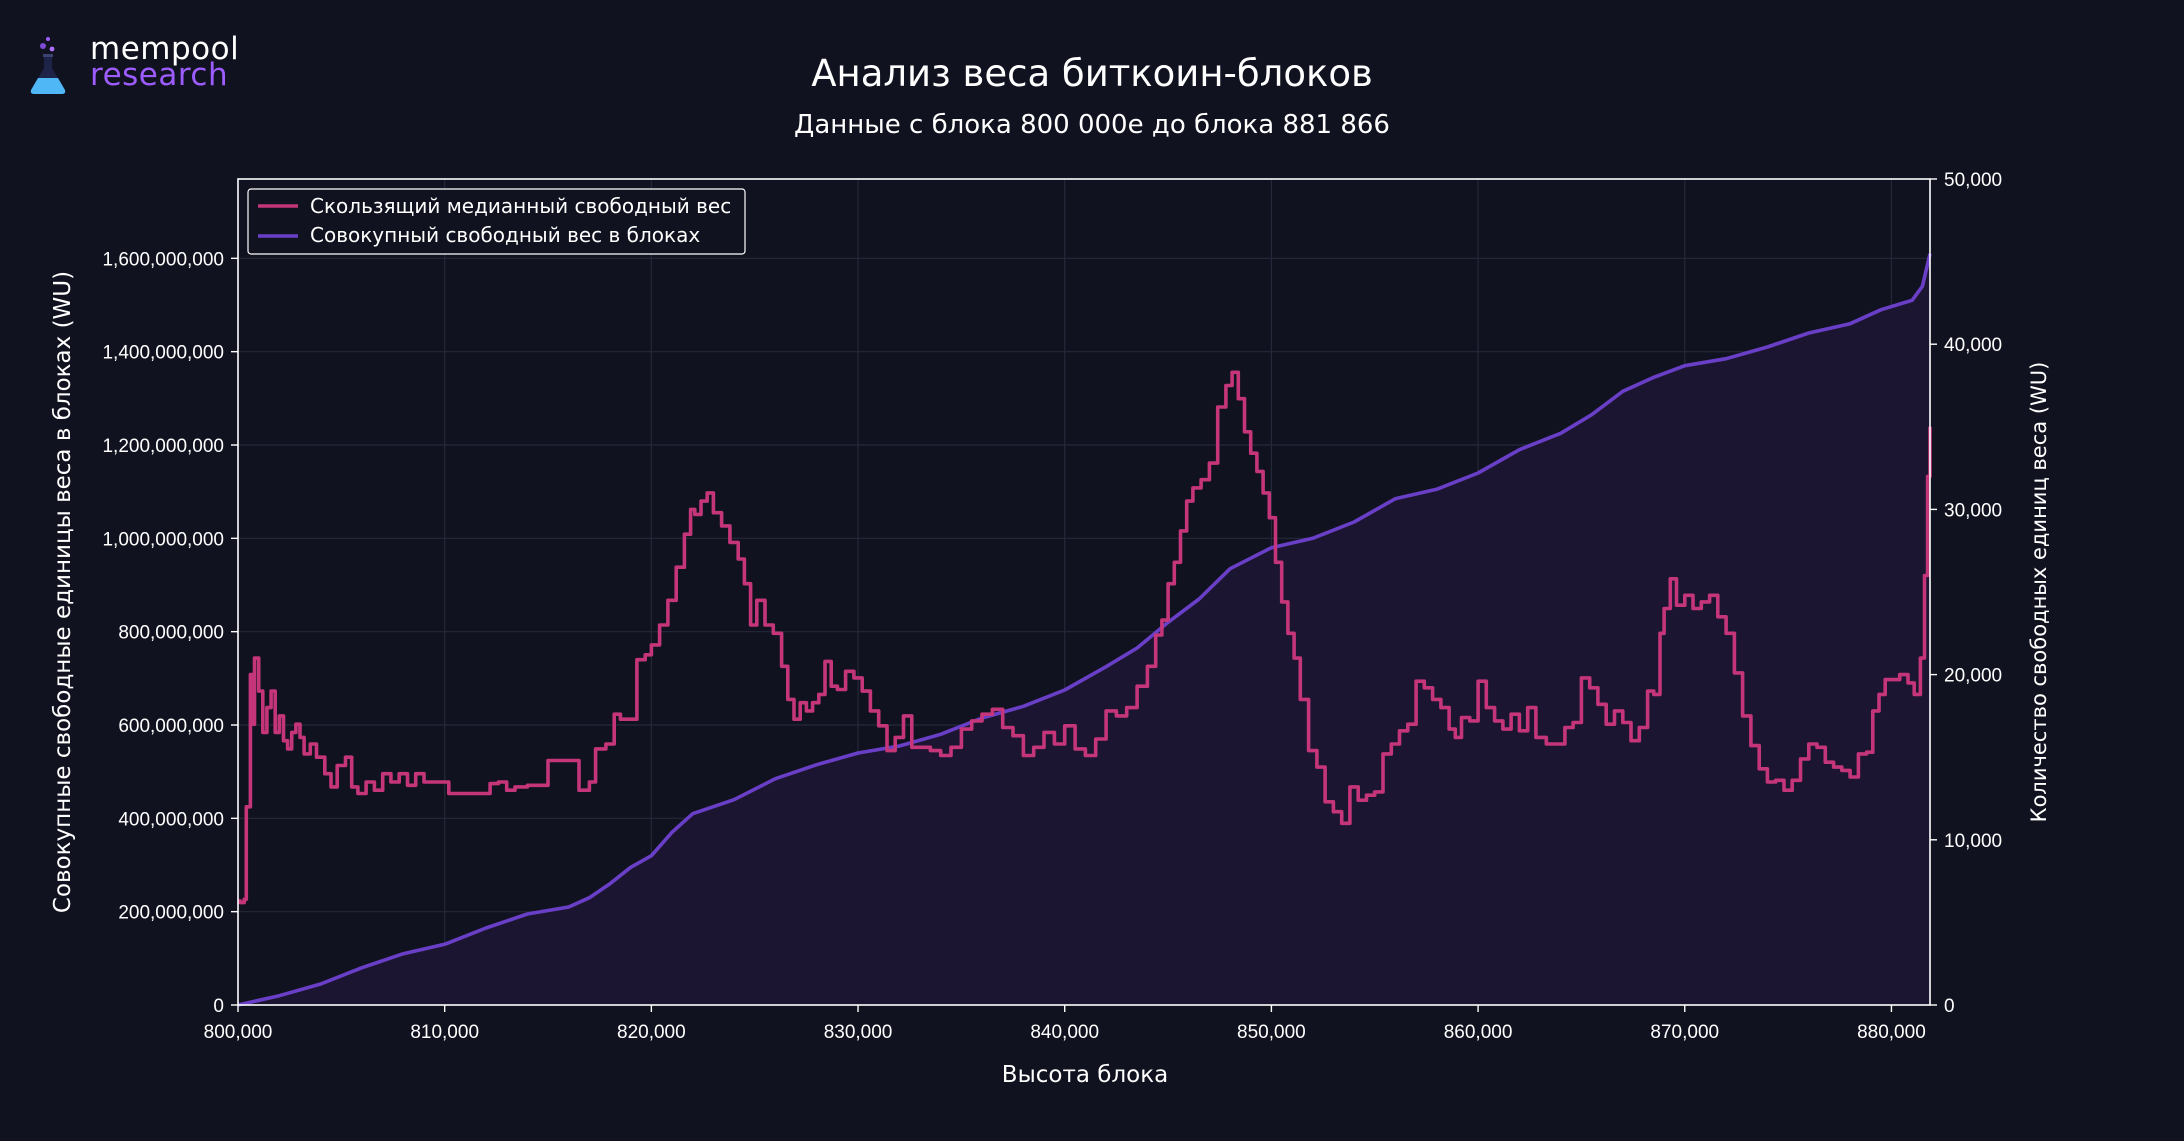 Image resolution: width=2184 pixels, height=1141 pixels. I want to click on x-tick-label: 870,000, so click(1684, 1032).